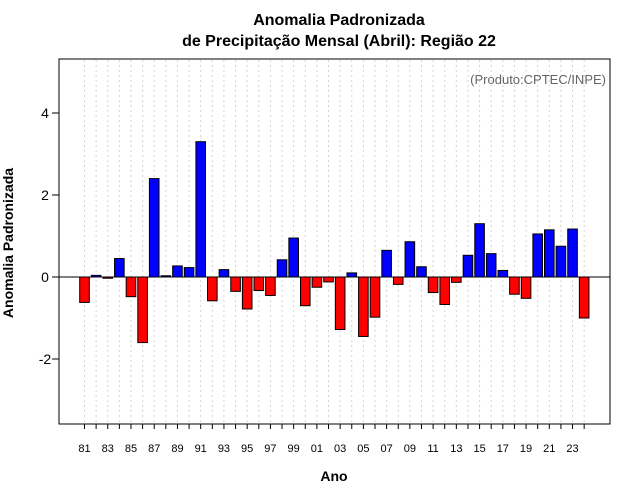  Describe the element at coordinates (84, 449) in the screenshot. I see `x-tick-label: 81` at that location.